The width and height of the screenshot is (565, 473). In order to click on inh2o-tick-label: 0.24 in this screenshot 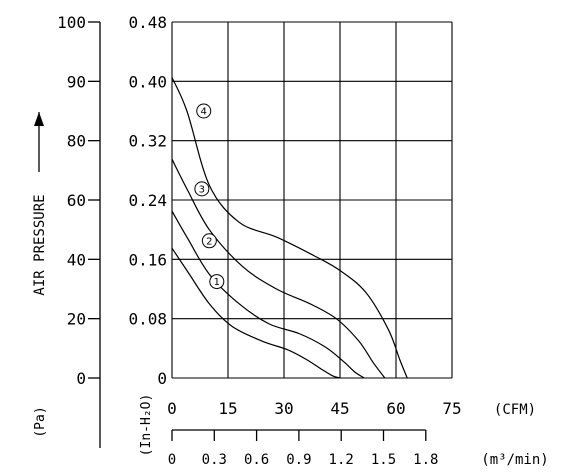, I will do `click(147, 200)`.